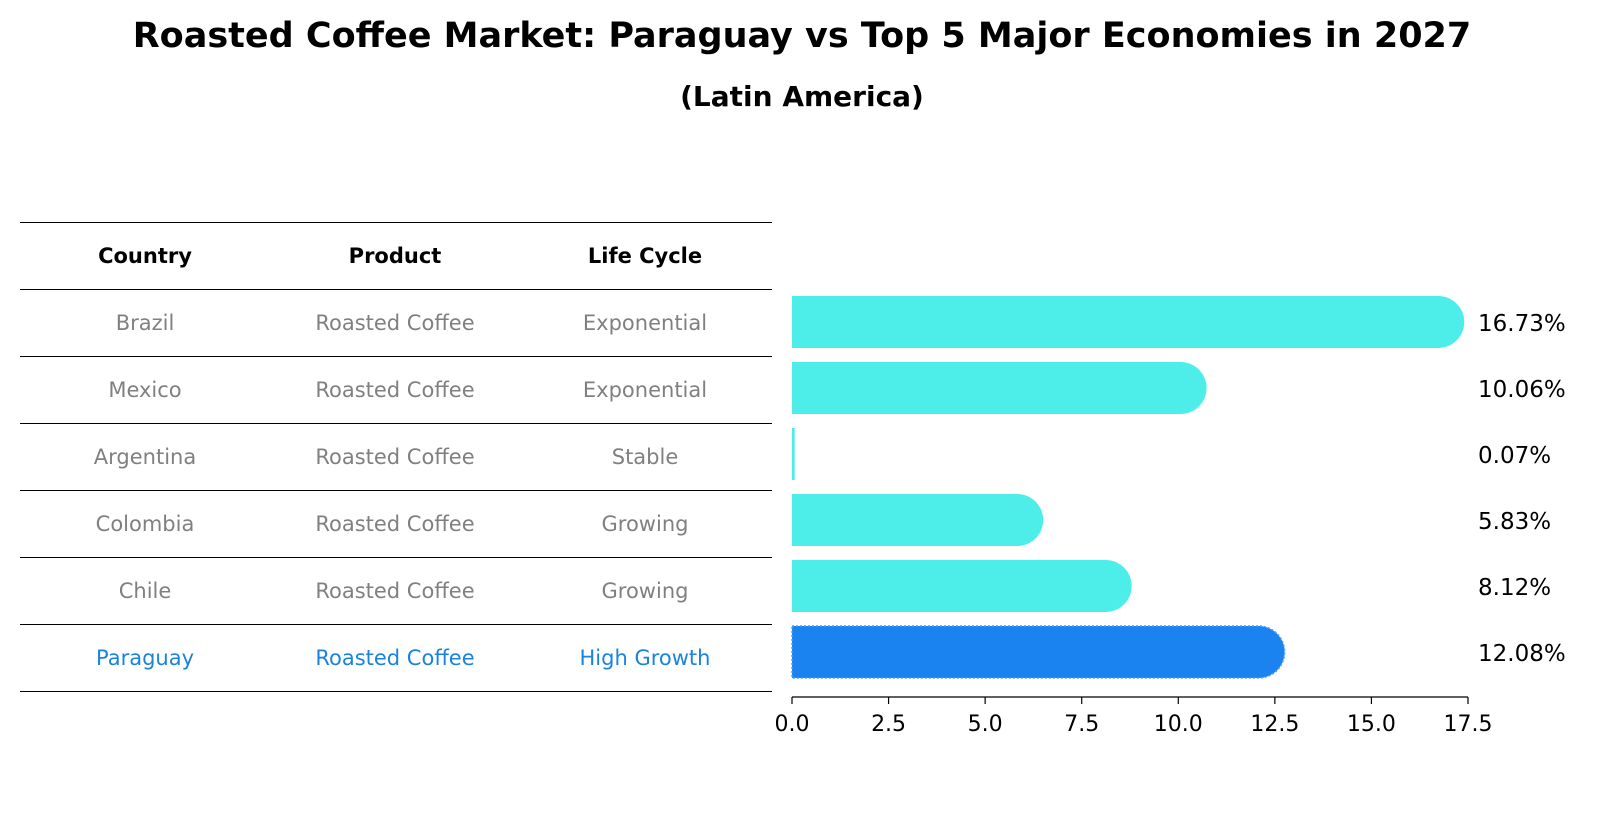  I want to click on table-row: Colombia Roasted Coffee Growing, so click(396, 523).